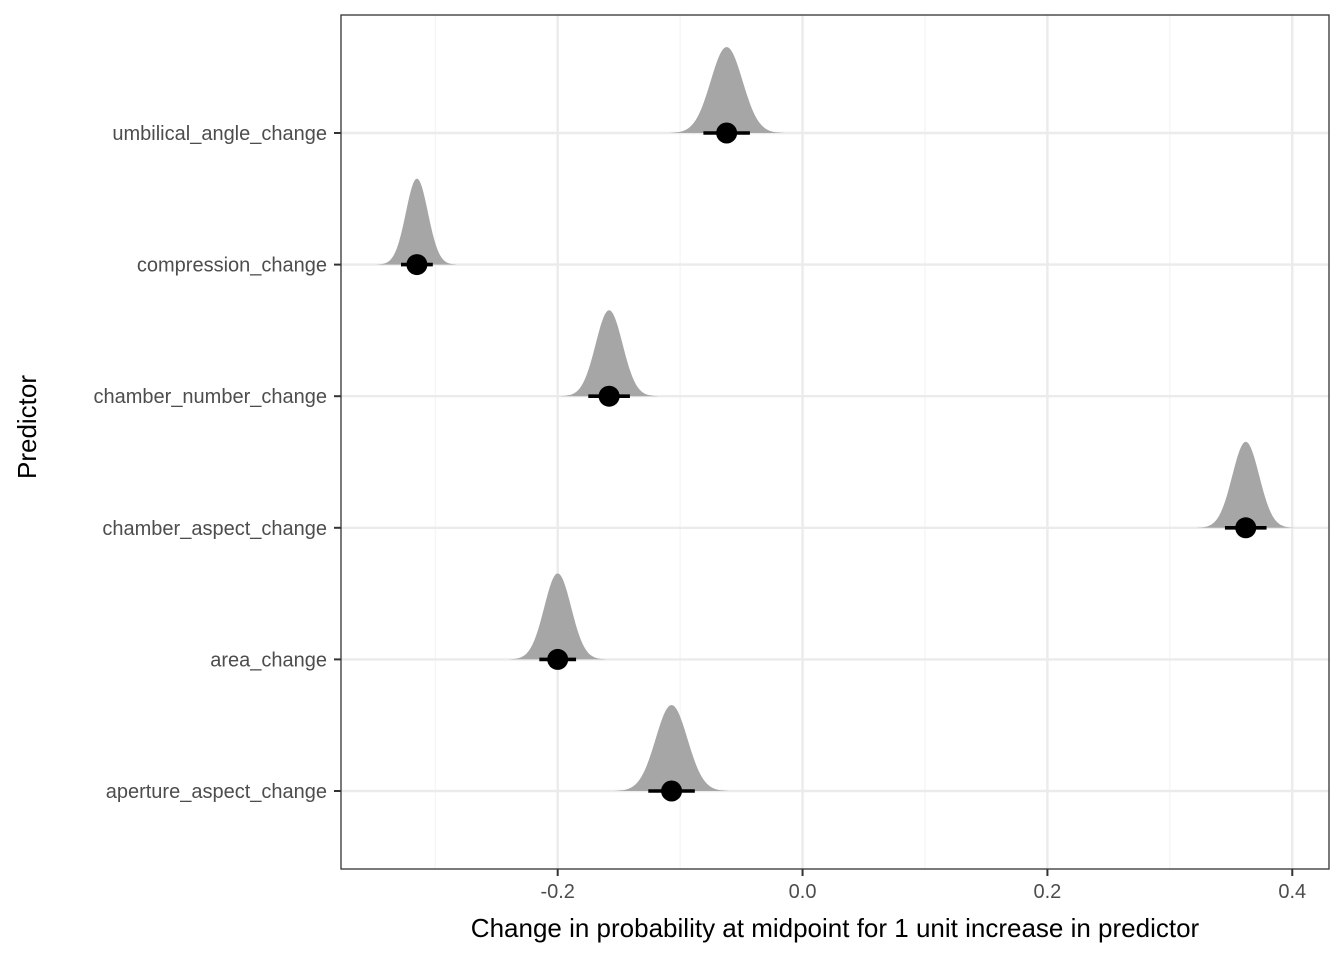 The width and height of the screenshot is (1344, 960). I want to click on point-umbilical_angle_change, so click(727, 133).